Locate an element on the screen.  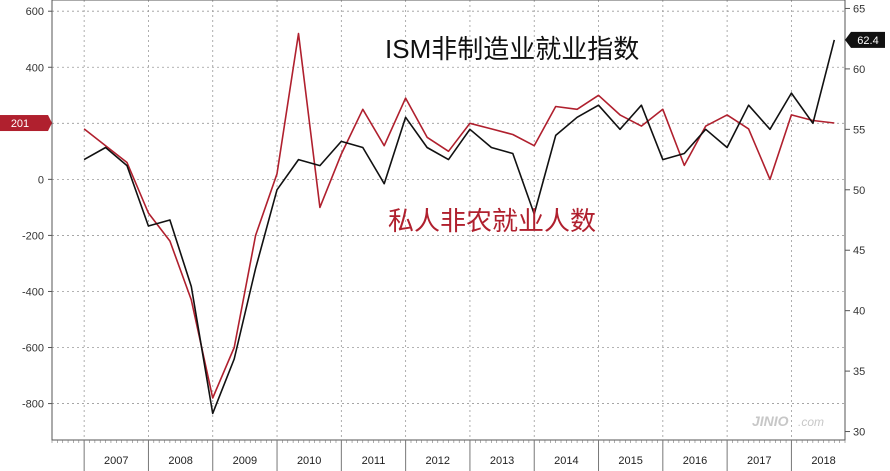
right-tick-label: 45 is located at coordinates (859, 251).